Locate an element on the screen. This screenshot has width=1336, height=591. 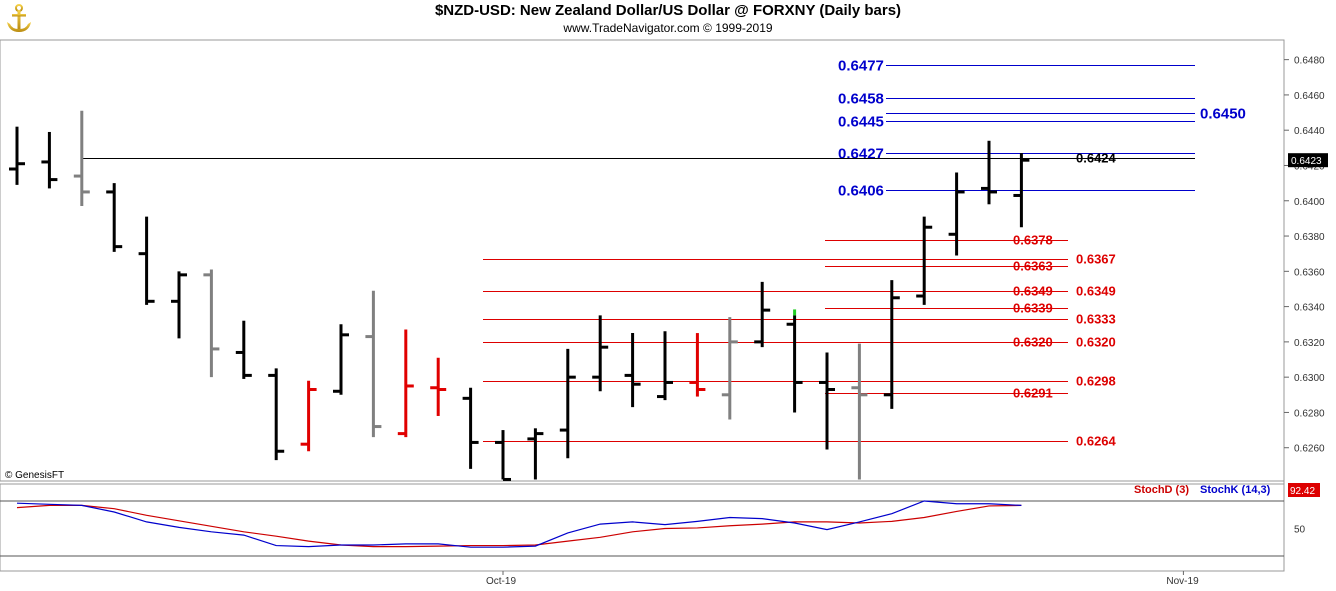
last-price-label: 0.6423 is located at coordinates (1306, 161).